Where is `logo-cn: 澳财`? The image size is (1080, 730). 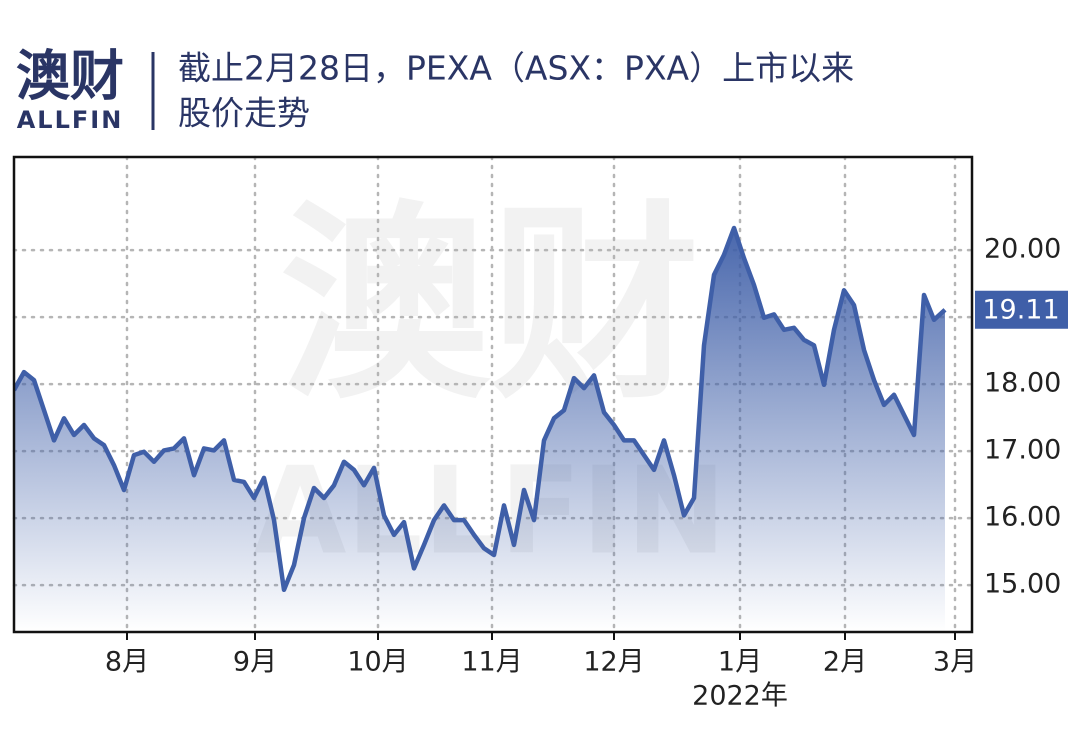 logo-cn: 澳财 is located at coordinates (70, 76).